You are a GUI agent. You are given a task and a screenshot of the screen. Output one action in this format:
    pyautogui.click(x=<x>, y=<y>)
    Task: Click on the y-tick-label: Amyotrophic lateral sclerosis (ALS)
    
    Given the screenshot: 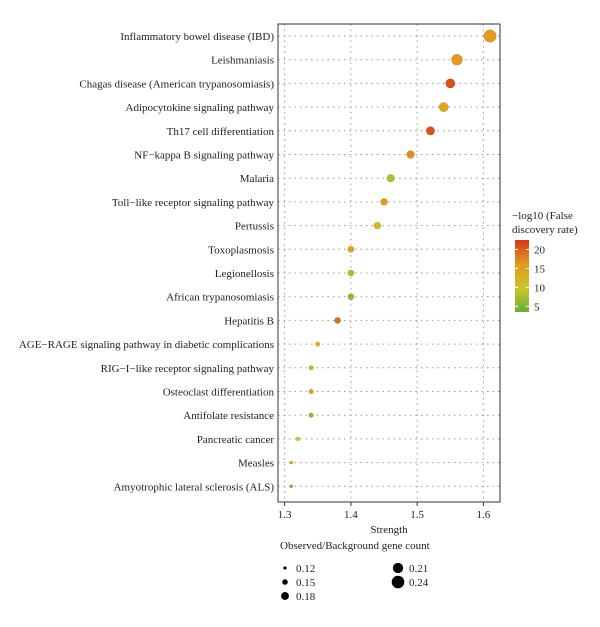 What is the action you would take?
    pyautogui.click(x=194, y=487)
    